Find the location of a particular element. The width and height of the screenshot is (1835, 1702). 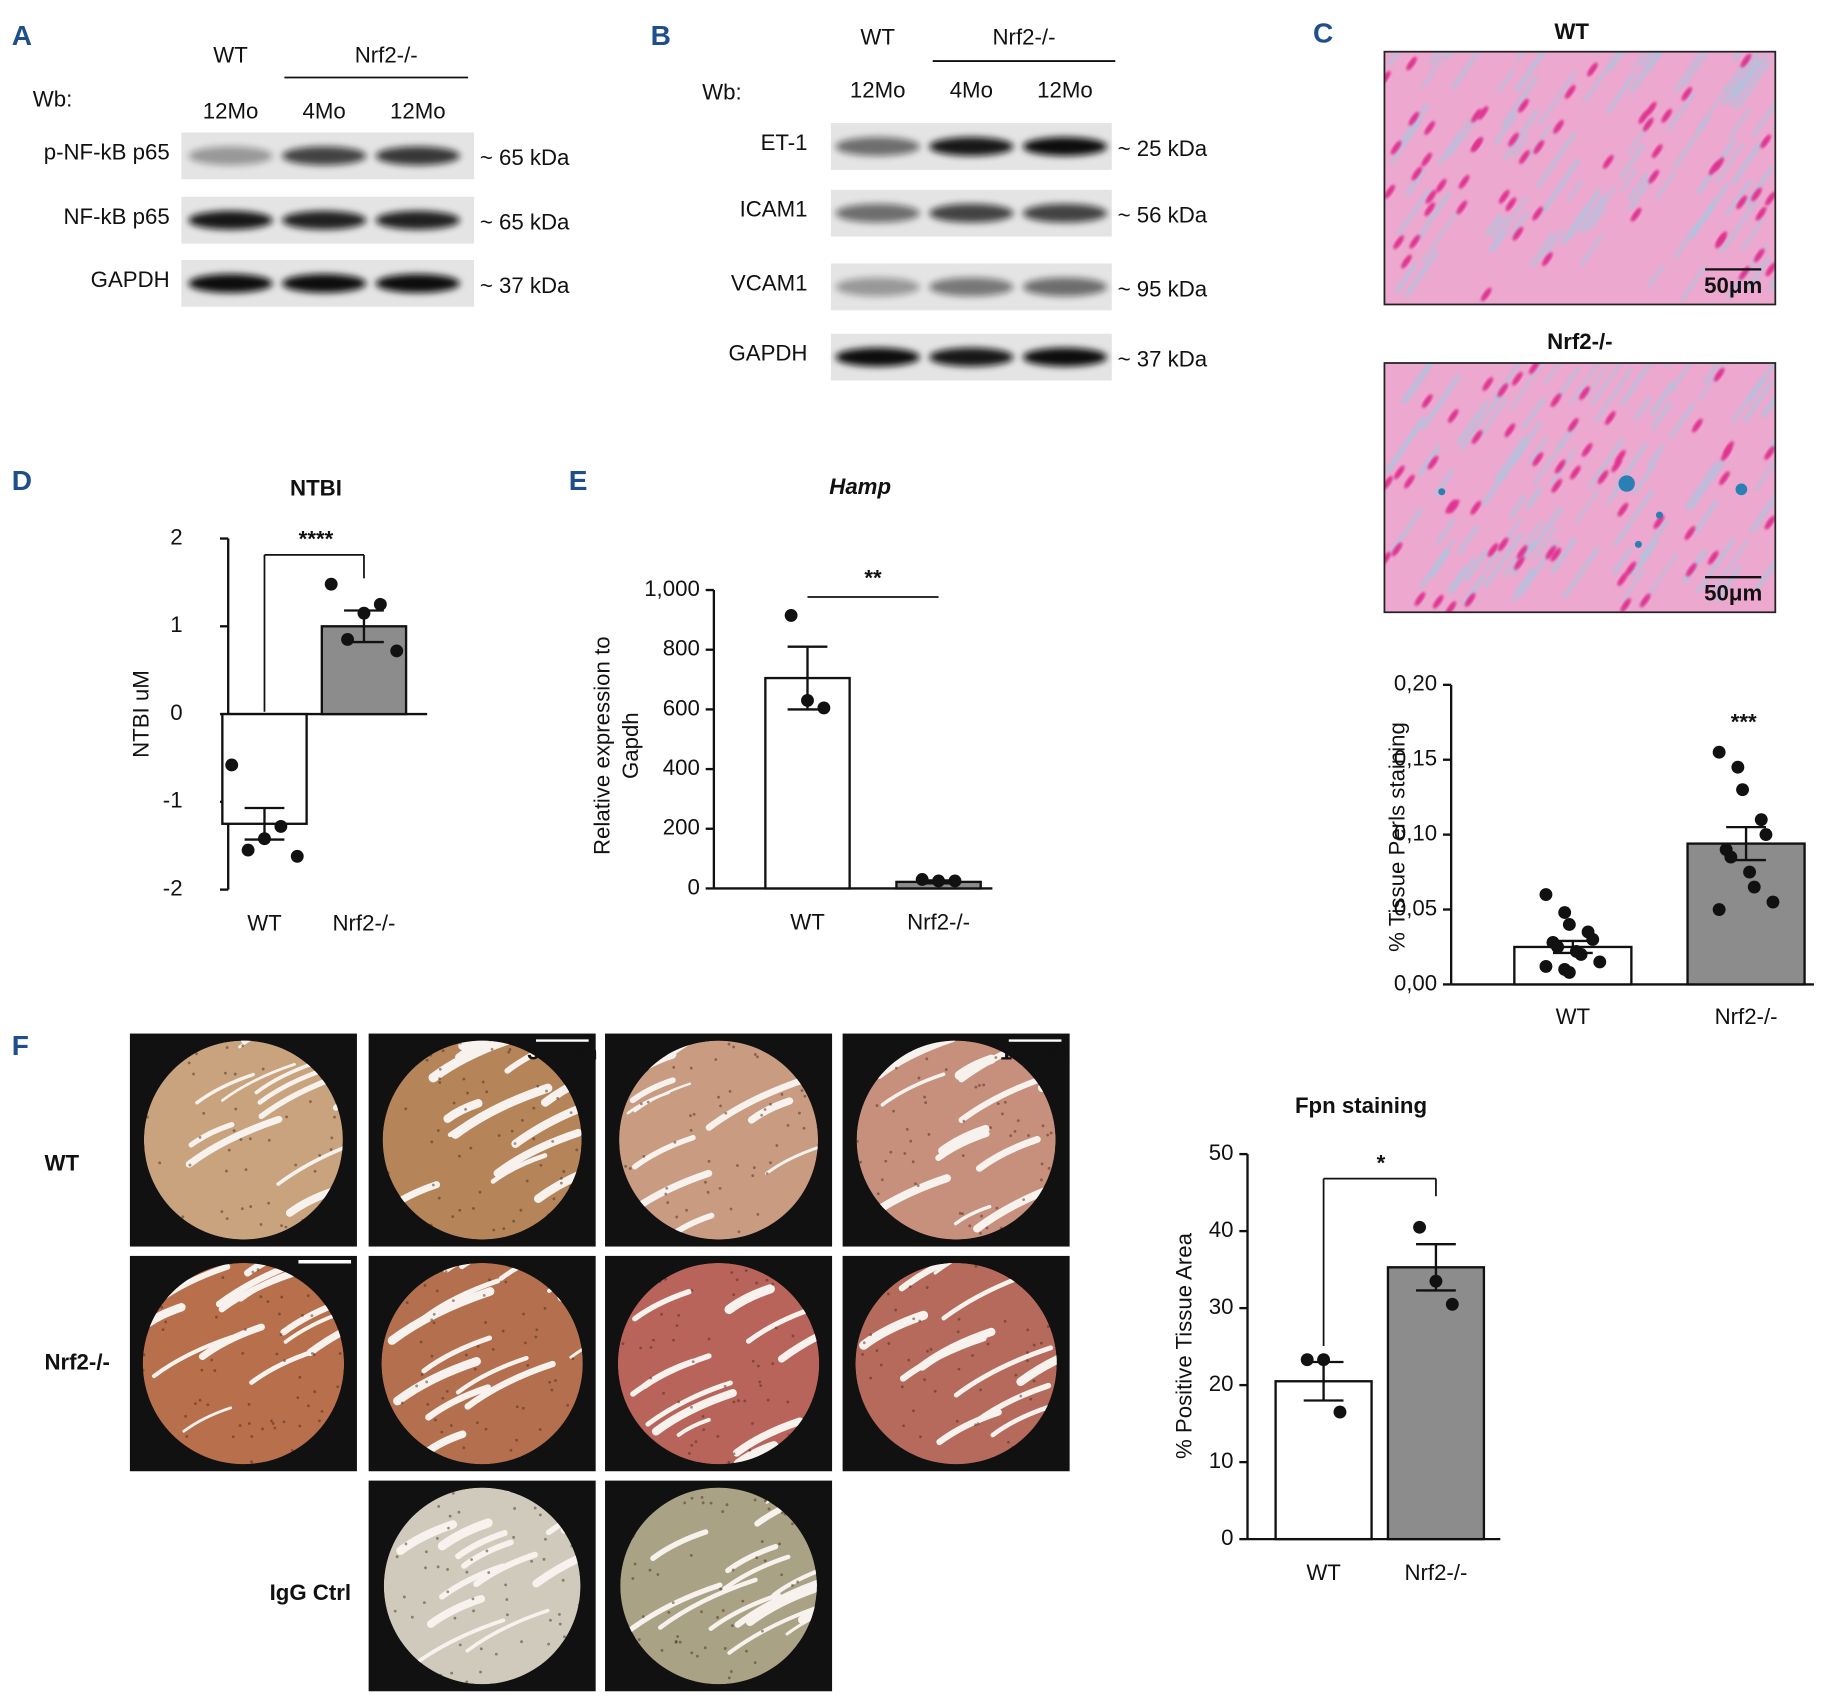

y-tick-label: 0,20 is located at coordinates (1415, 683).